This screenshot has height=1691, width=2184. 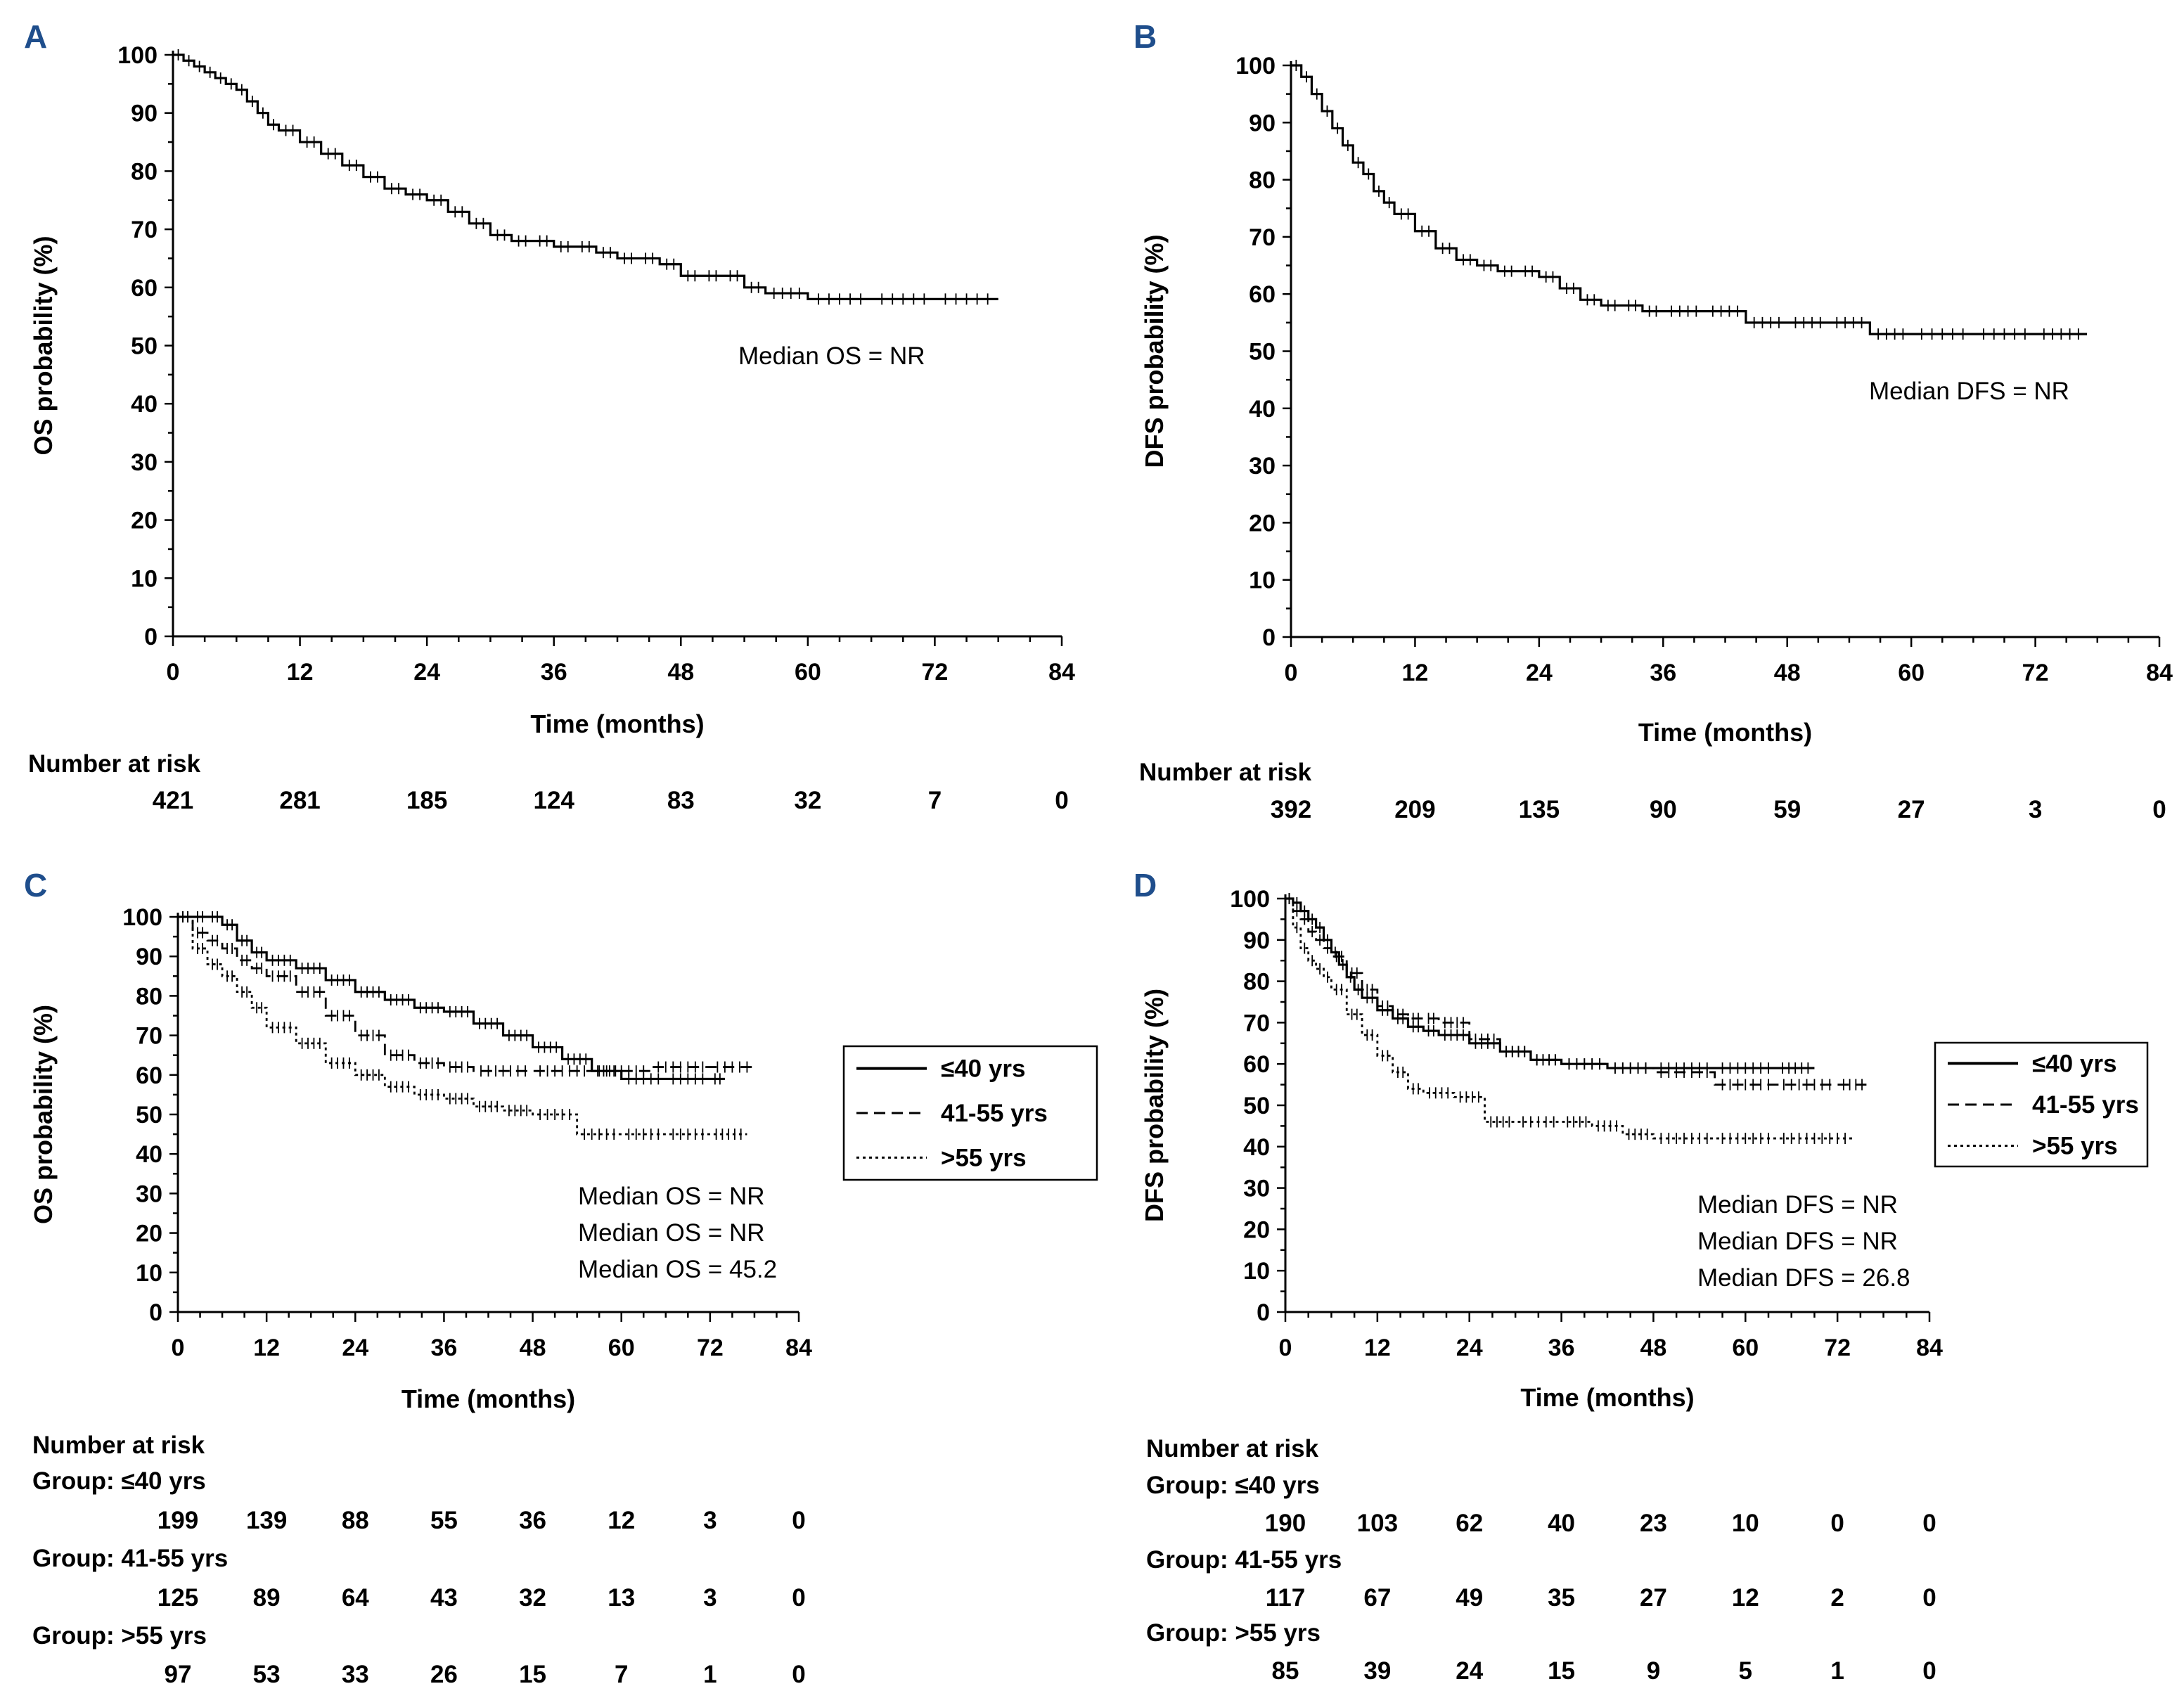 I want to click on risk-count: 1, so click(x=1837, y=1671).